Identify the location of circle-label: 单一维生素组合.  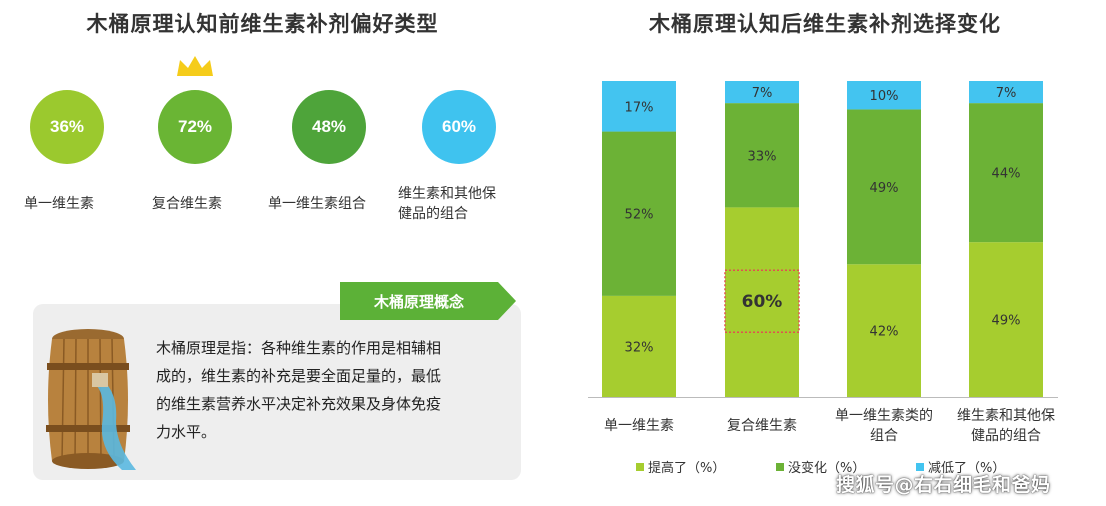
(317, 204).